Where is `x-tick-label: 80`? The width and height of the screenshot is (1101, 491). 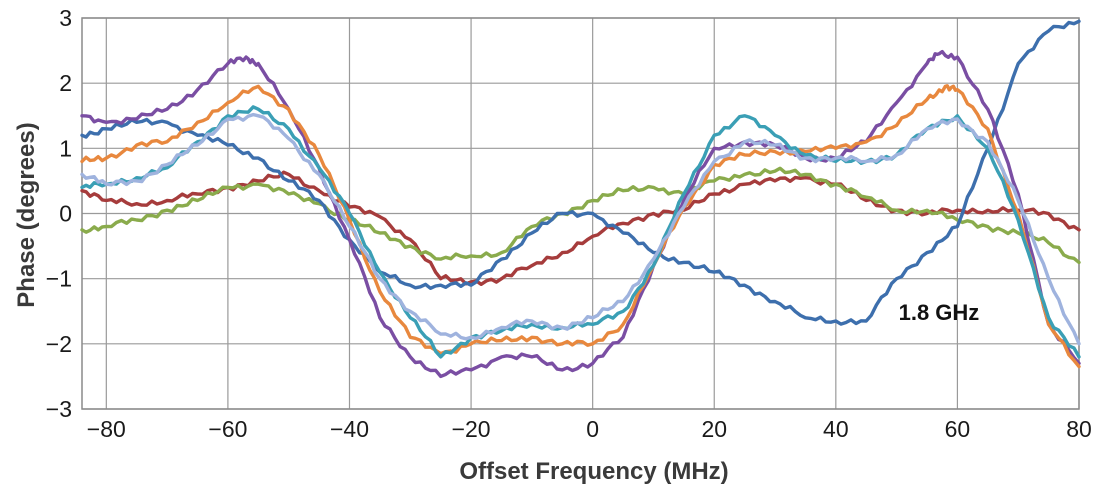
x-tick-label: 80 is located at coordinates (1079, 429).